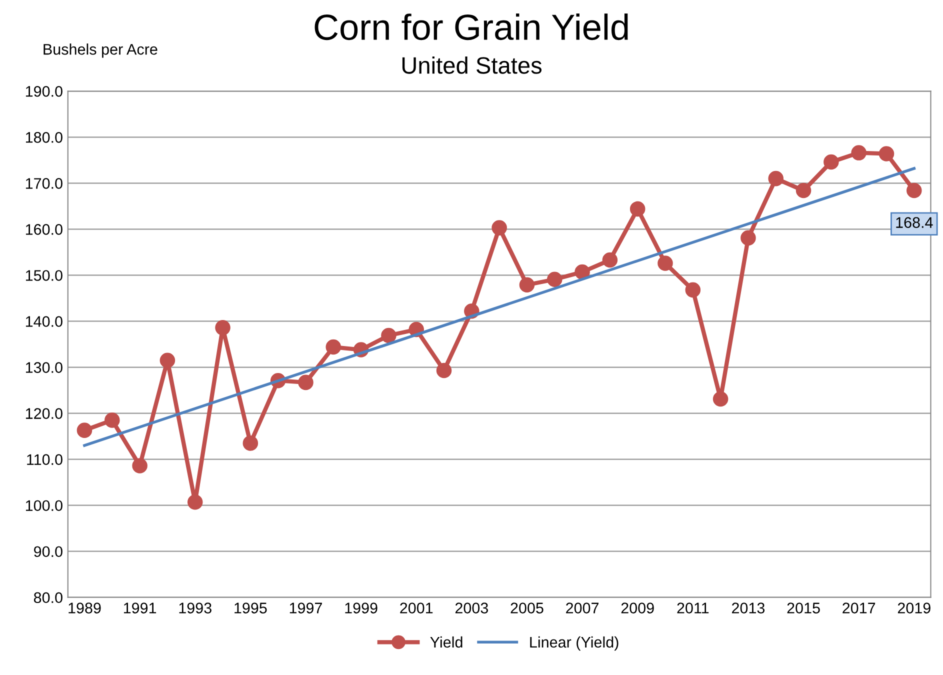  I want to click on x-tick-label: 2005, so click(527, 608).